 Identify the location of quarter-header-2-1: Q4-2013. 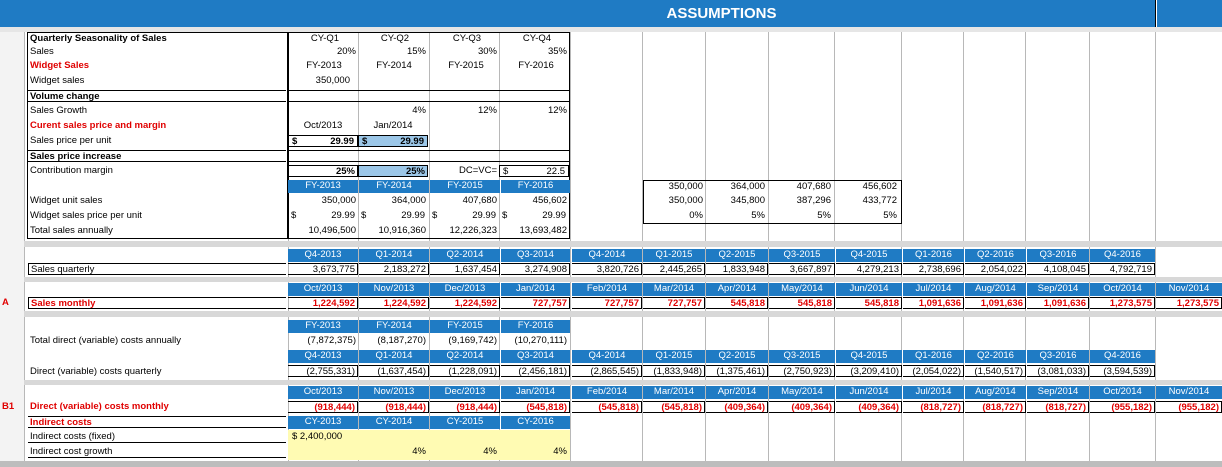
(323, 356).